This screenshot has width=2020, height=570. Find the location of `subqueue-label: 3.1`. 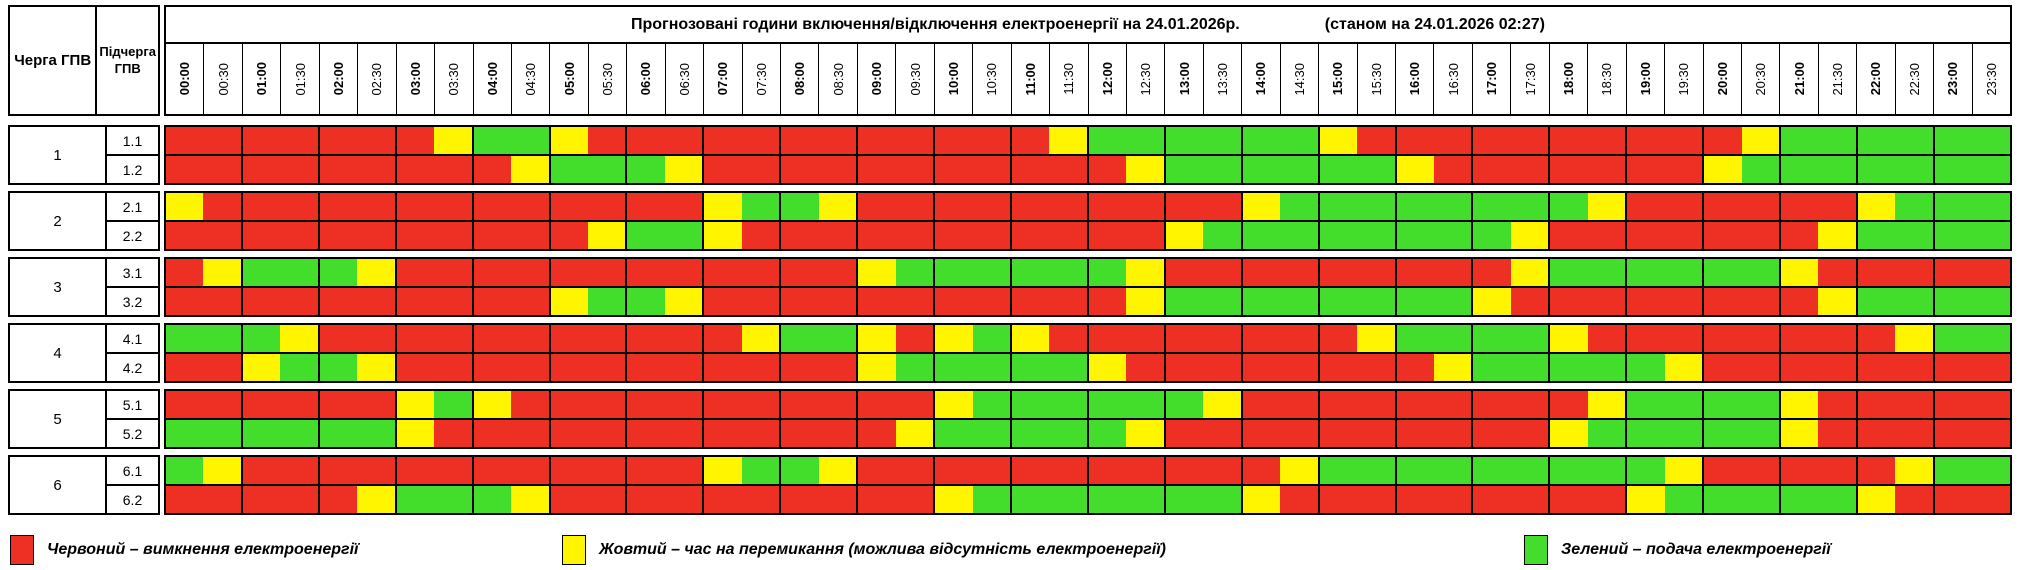

subqueue-label: 3.1 is located at coordinates (132, 273).